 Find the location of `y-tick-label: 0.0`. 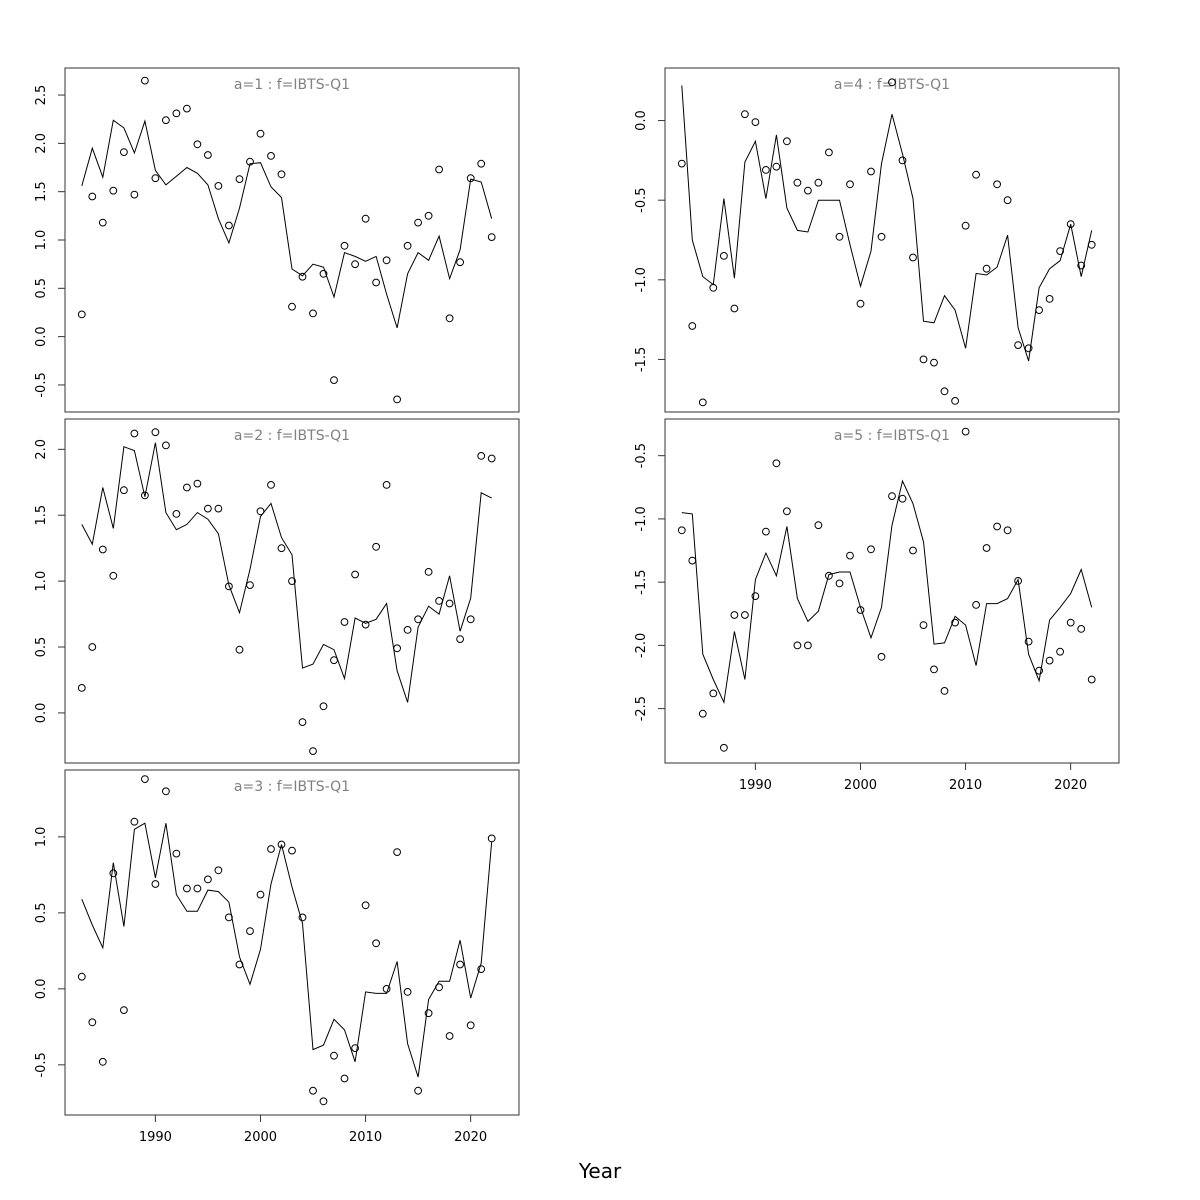

y-tick-label: 0.0 is located at coordinates (41, 336).